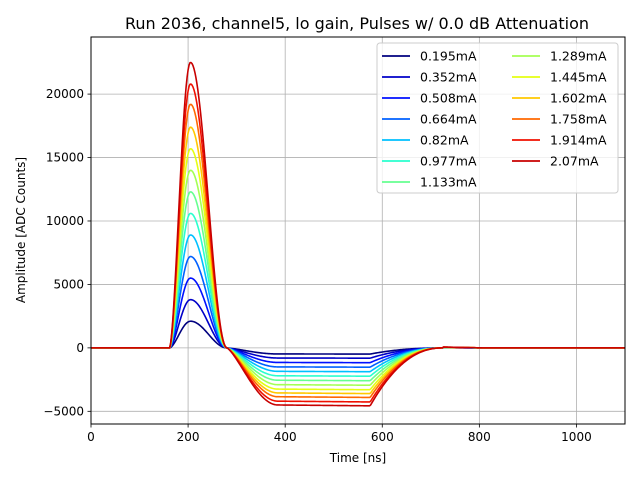  What do you see at coordinates (65, 94) in the screenshot?
I see `y-tick-label: 20000` at bounding box center [65, 94].